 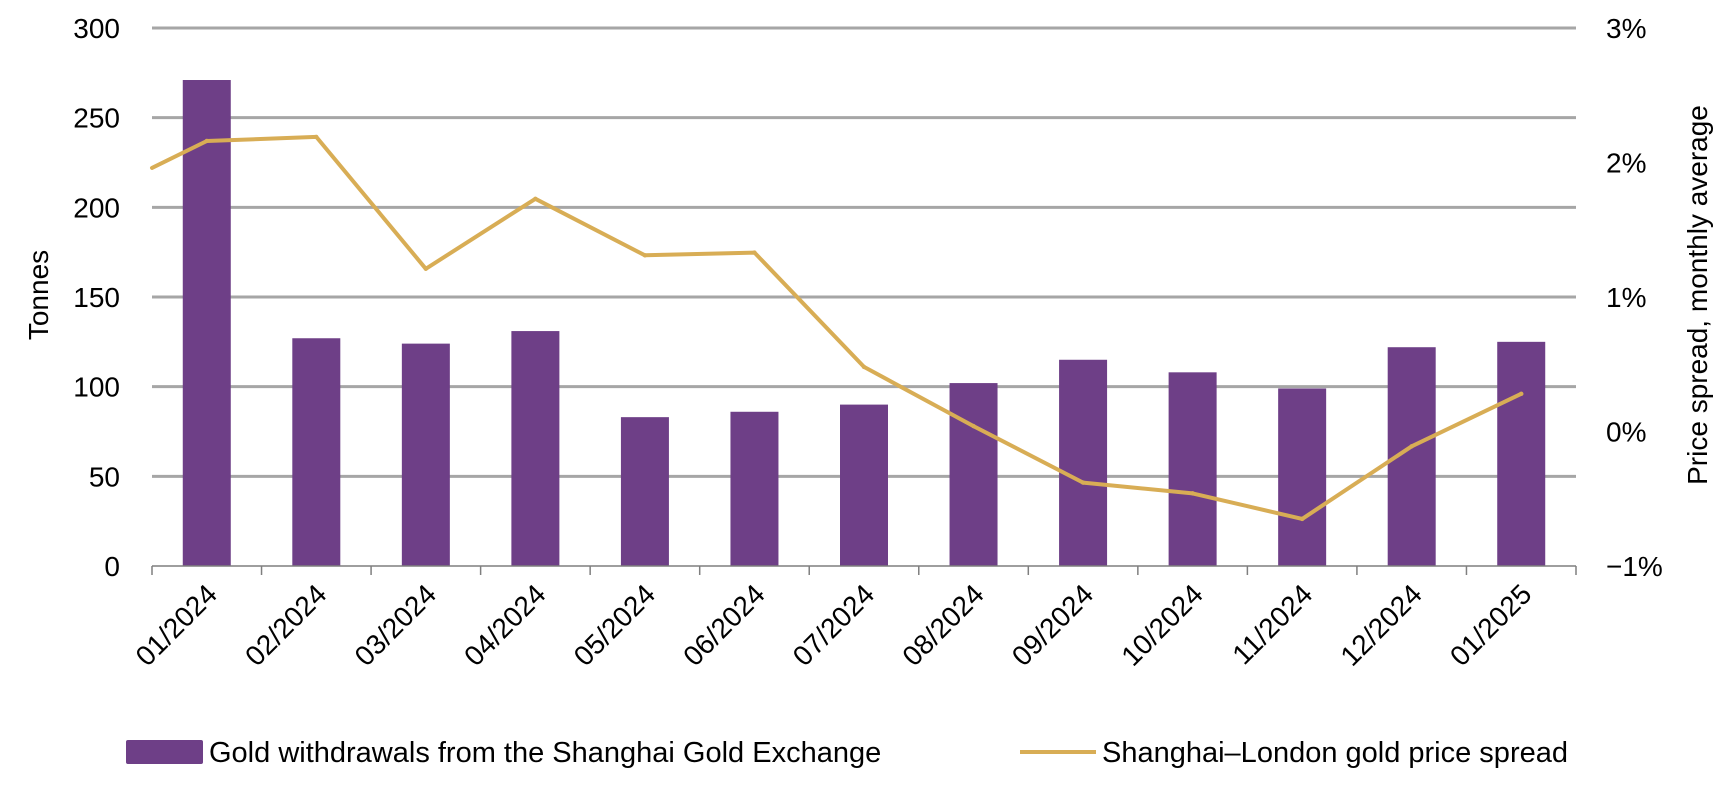 I want to click on y2-tick-label: 1%, so click(x=1626, y=297).